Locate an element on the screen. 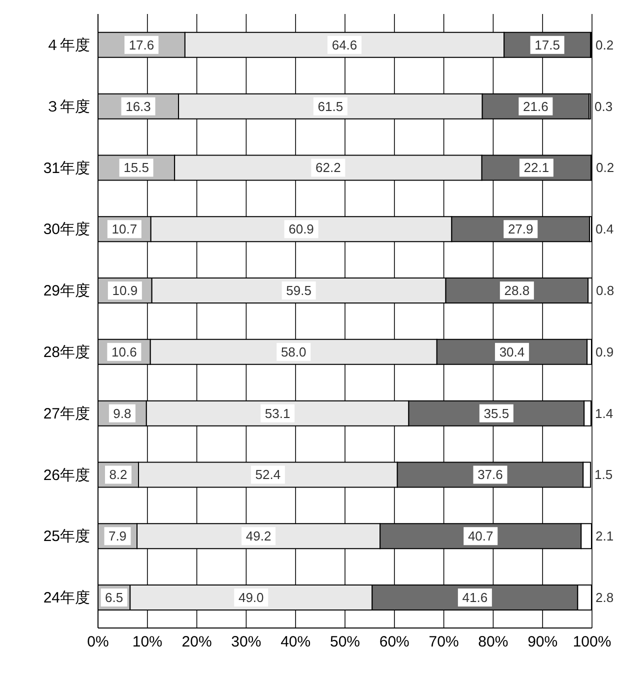 The height and width of the screenshot is (686, 644). data-label: 0.3 is located at coordinates (603, 106).